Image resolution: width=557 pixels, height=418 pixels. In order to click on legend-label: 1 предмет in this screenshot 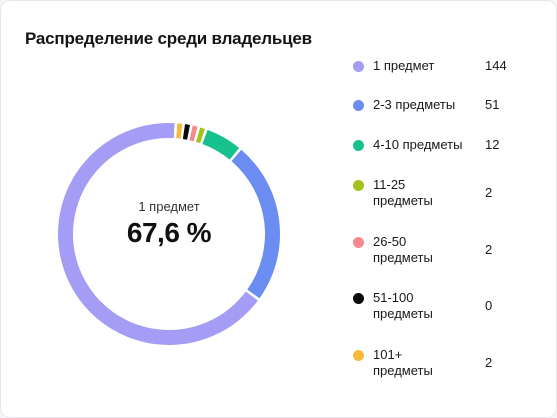, I will do `click(404, 65)`.